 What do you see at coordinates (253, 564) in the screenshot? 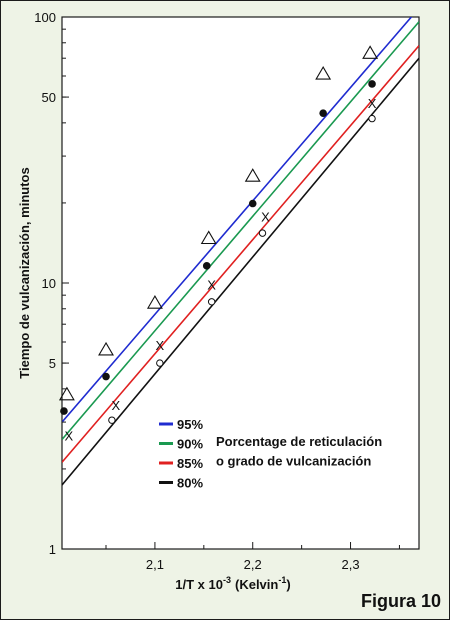
I see `x-tick-label: 2,2` at bounding box center [253, 564].